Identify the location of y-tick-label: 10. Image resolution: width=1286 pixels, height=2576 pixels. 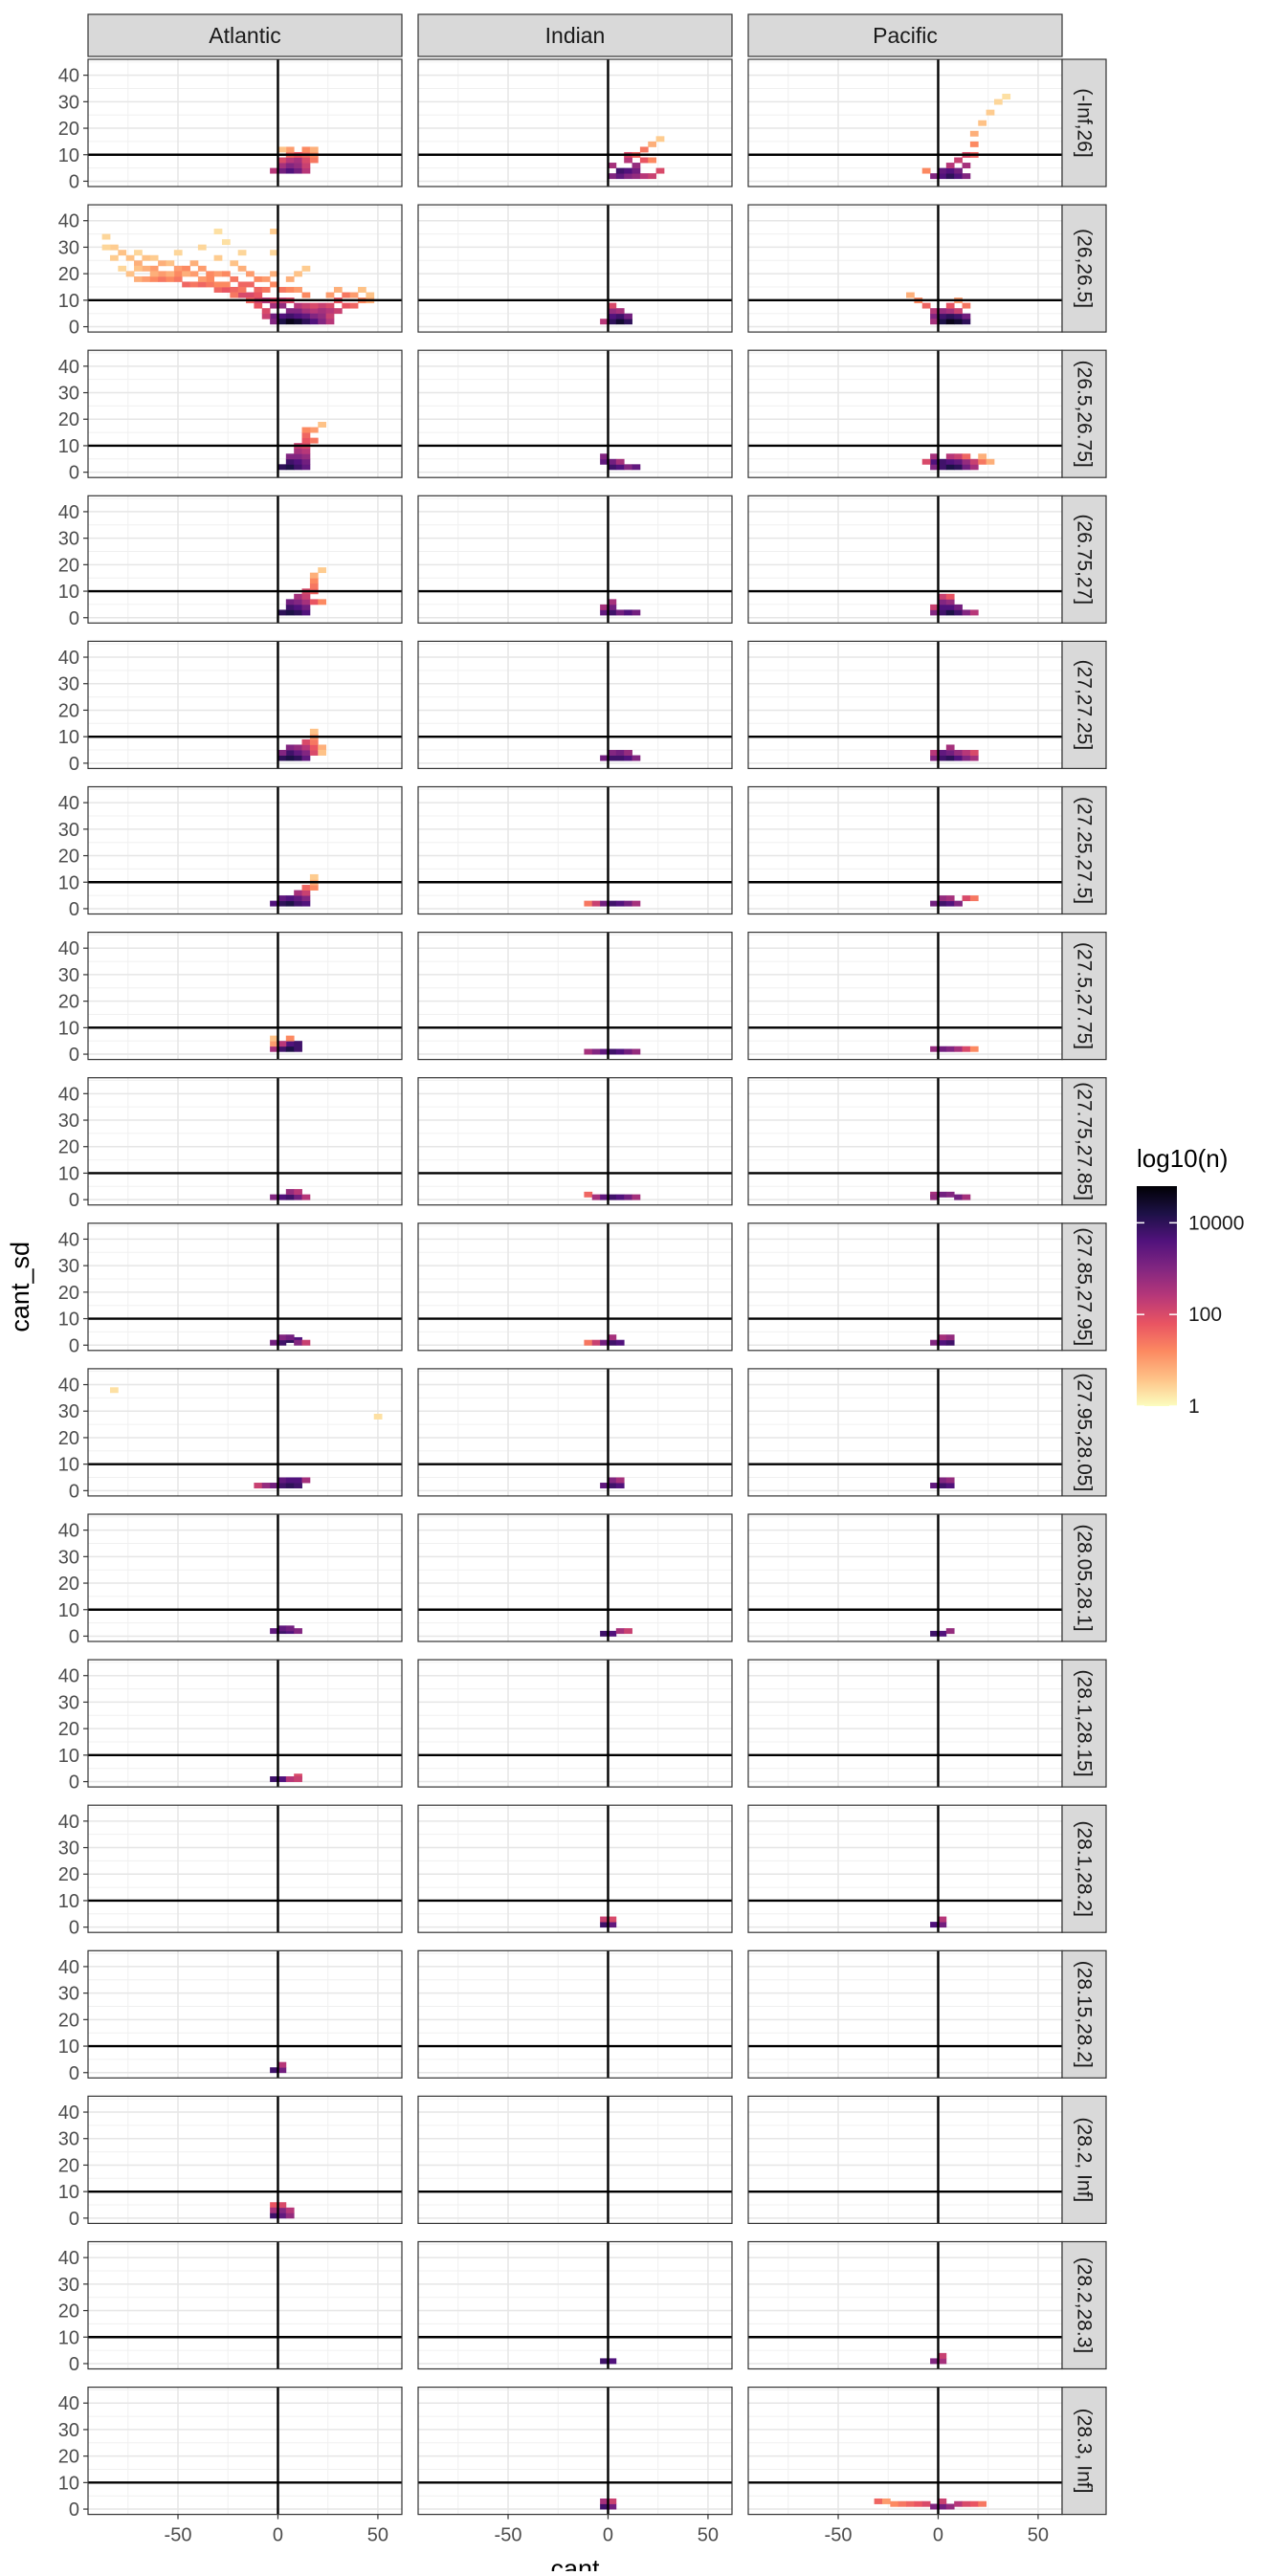
(69, 1028).